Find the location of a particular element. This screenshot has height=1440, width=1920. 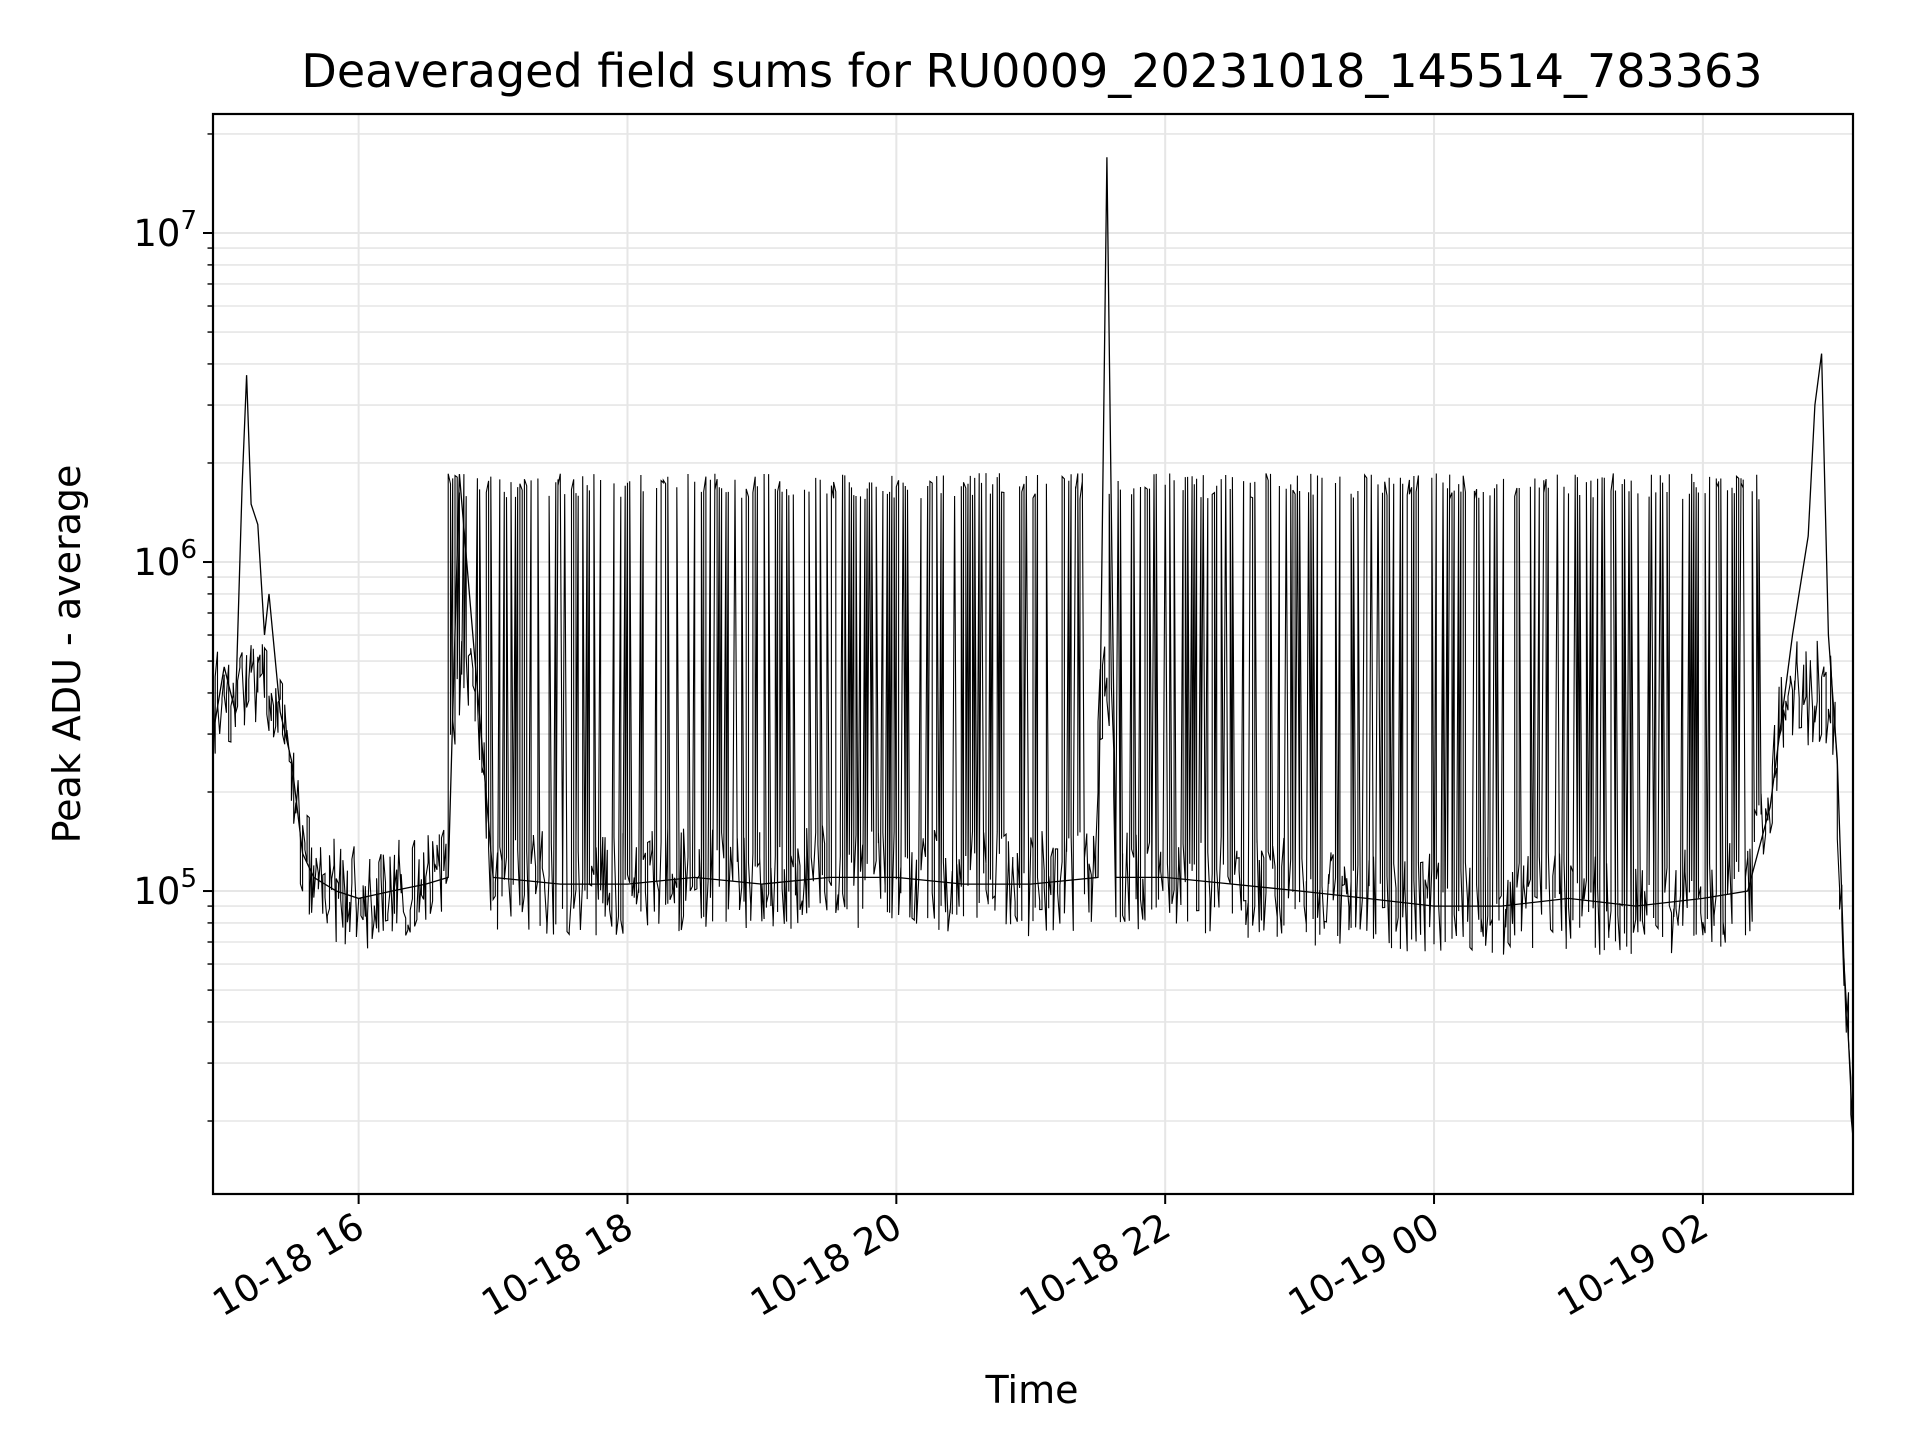

y-axis-label: Peak ADU - average is located at coordinates (67, 654).